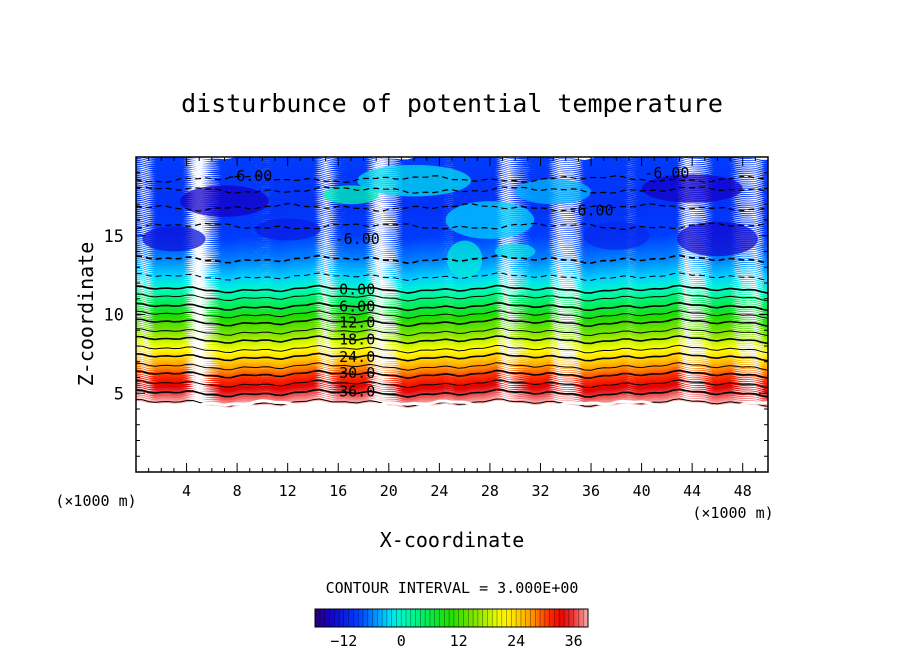  I want to click on x-tick-label: 48, so click(743, 491).